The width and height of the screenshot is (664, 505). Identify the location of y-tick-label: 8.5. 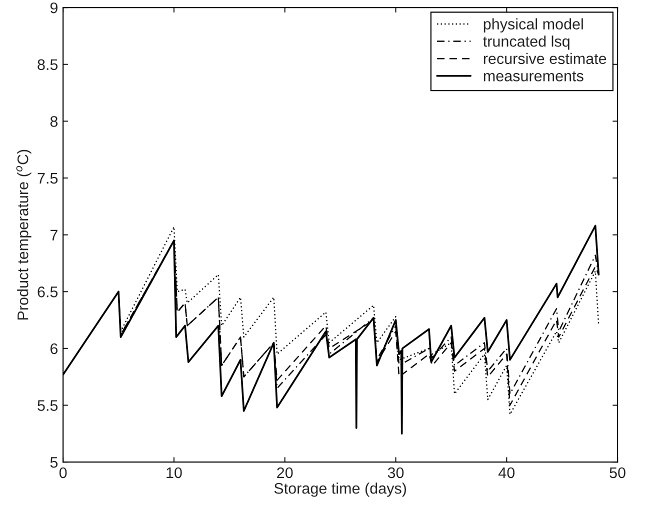
(48, 64).